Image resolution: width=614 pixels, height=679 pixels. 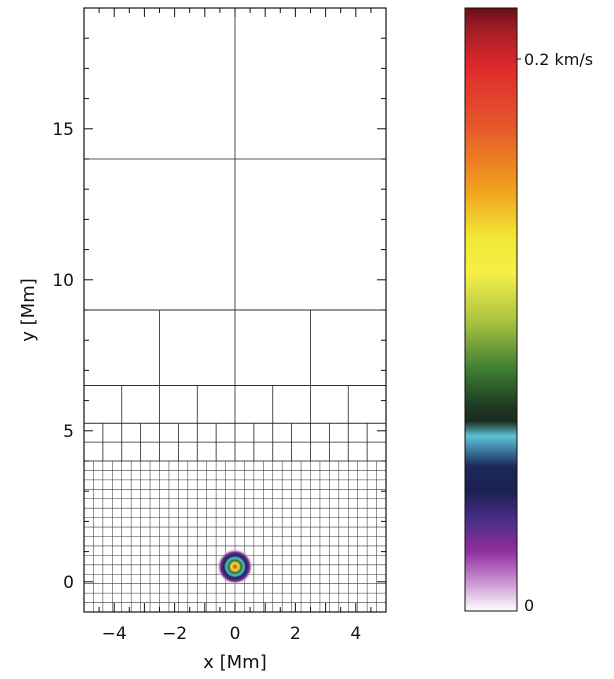 What do you see at coordinates (235, 634) in the screenshot?
I see `x-tick-label: 0` at bounding box center [235, 634].